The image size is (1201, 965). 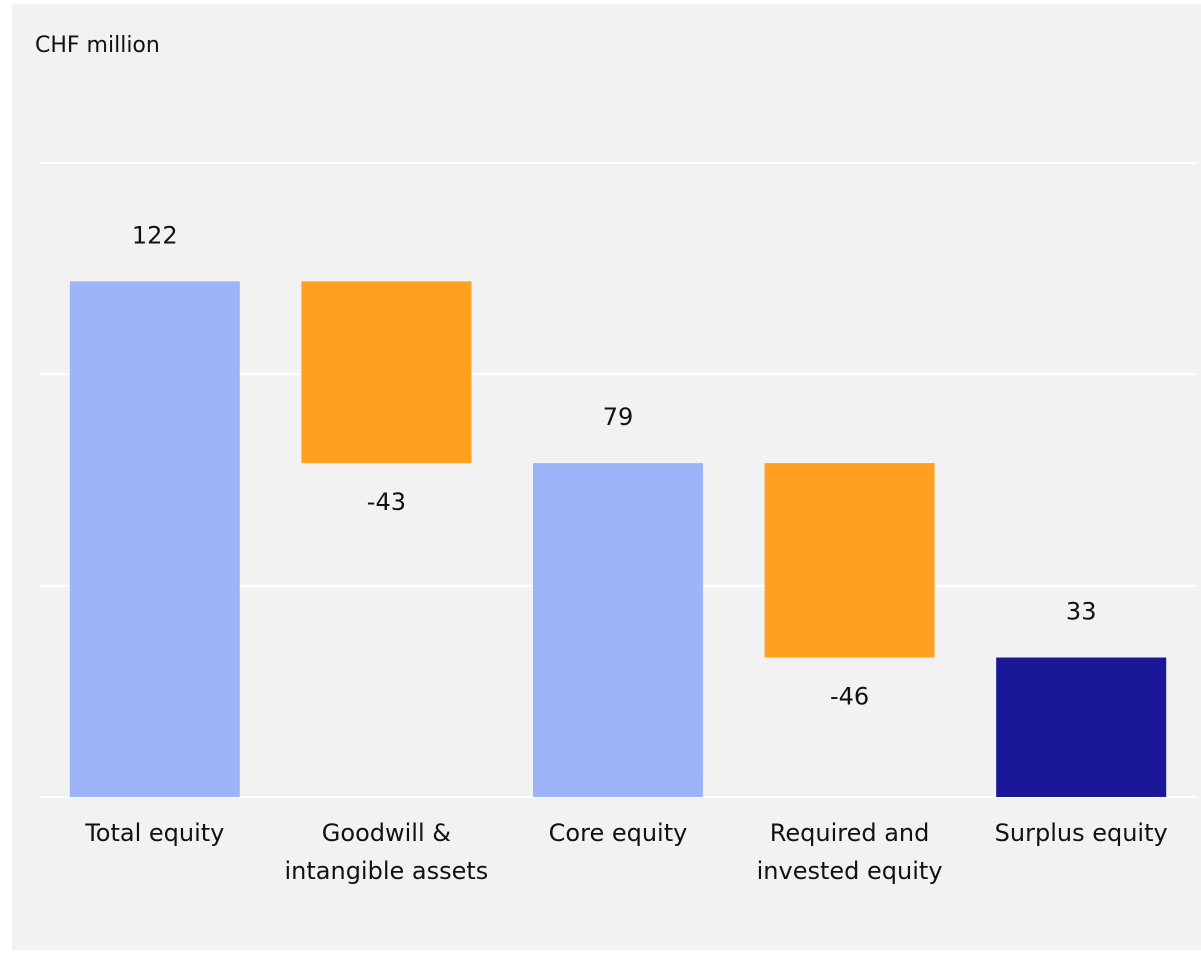 I want to click on x-tick-label: Required and invested equity, so click(x=849, y=852).